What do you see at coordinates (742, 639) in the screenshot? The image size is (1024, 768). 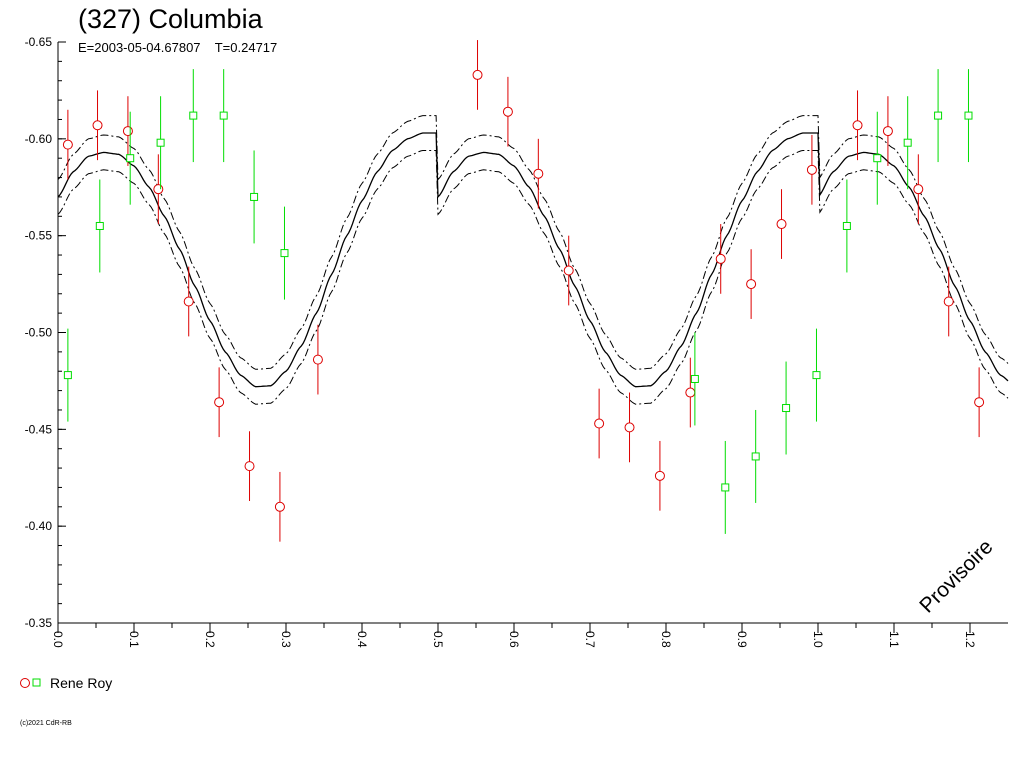 I see `x-tick-label: 0.9` at bounding box center [742, 639].